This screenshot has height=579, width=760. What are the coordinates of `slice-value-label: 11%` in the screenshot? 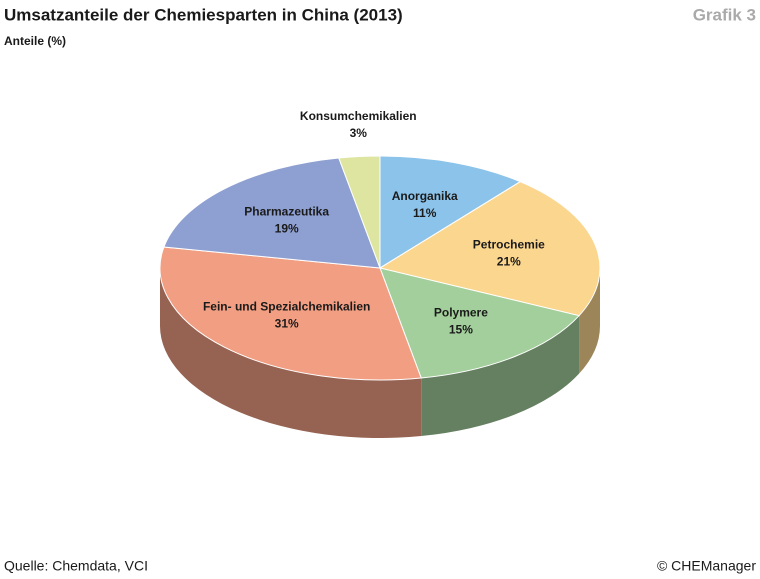 It's located at (425, 213).